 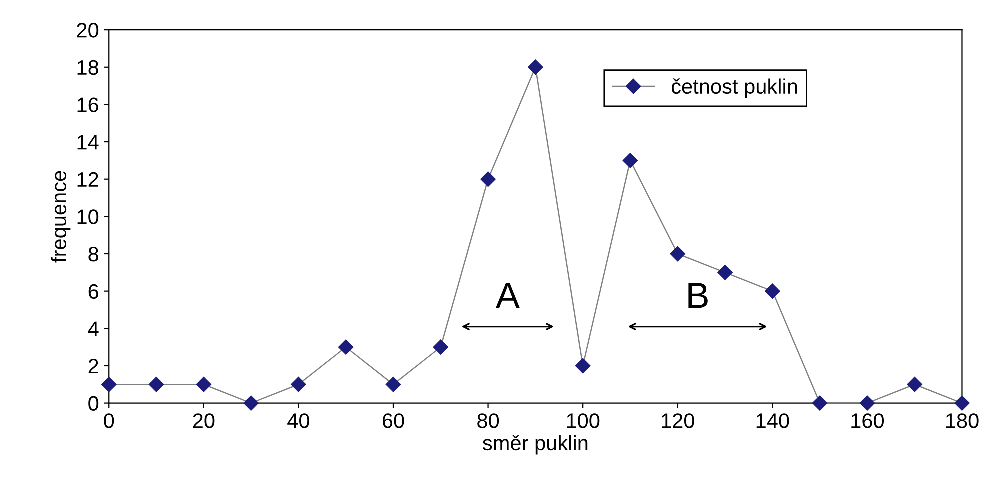 I want to click on y-tick-label: 16, so click(x=88, y=105).